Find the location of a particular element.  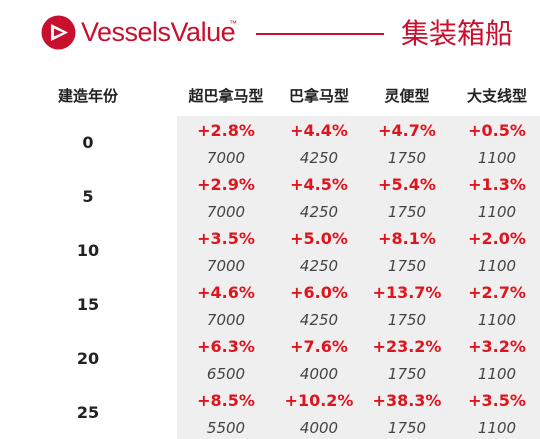

build-age-25: 25 is located at coordinates (88, 412).